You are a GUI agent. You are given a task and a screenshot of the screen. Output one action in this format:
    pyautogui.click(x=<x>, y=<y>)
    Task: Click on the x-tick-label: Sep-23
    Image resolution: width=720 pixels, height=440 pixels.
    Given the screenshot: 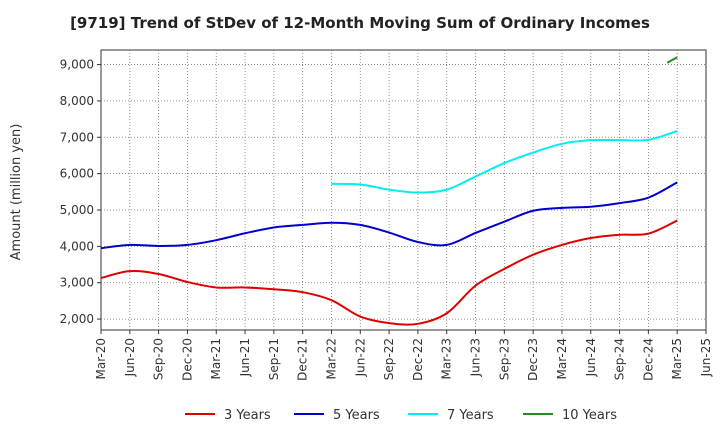 What is the action you would take?
    pyautogui.click(x=504, y=359)
    